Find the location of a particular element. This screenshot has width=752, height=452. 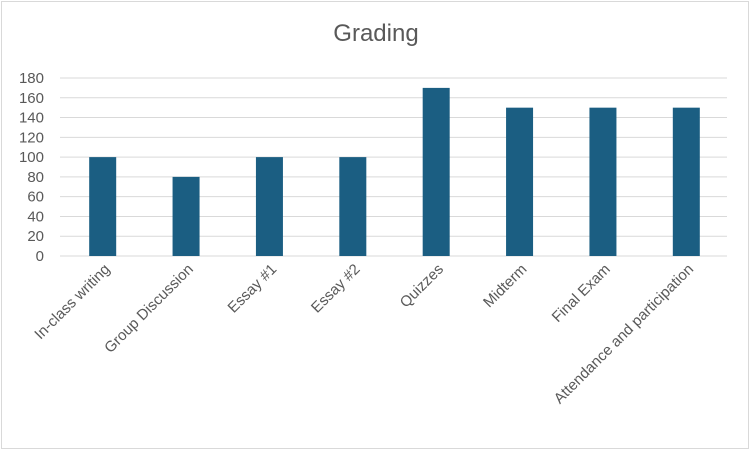

chart-title: Grading is located at coordinates (376, 33).